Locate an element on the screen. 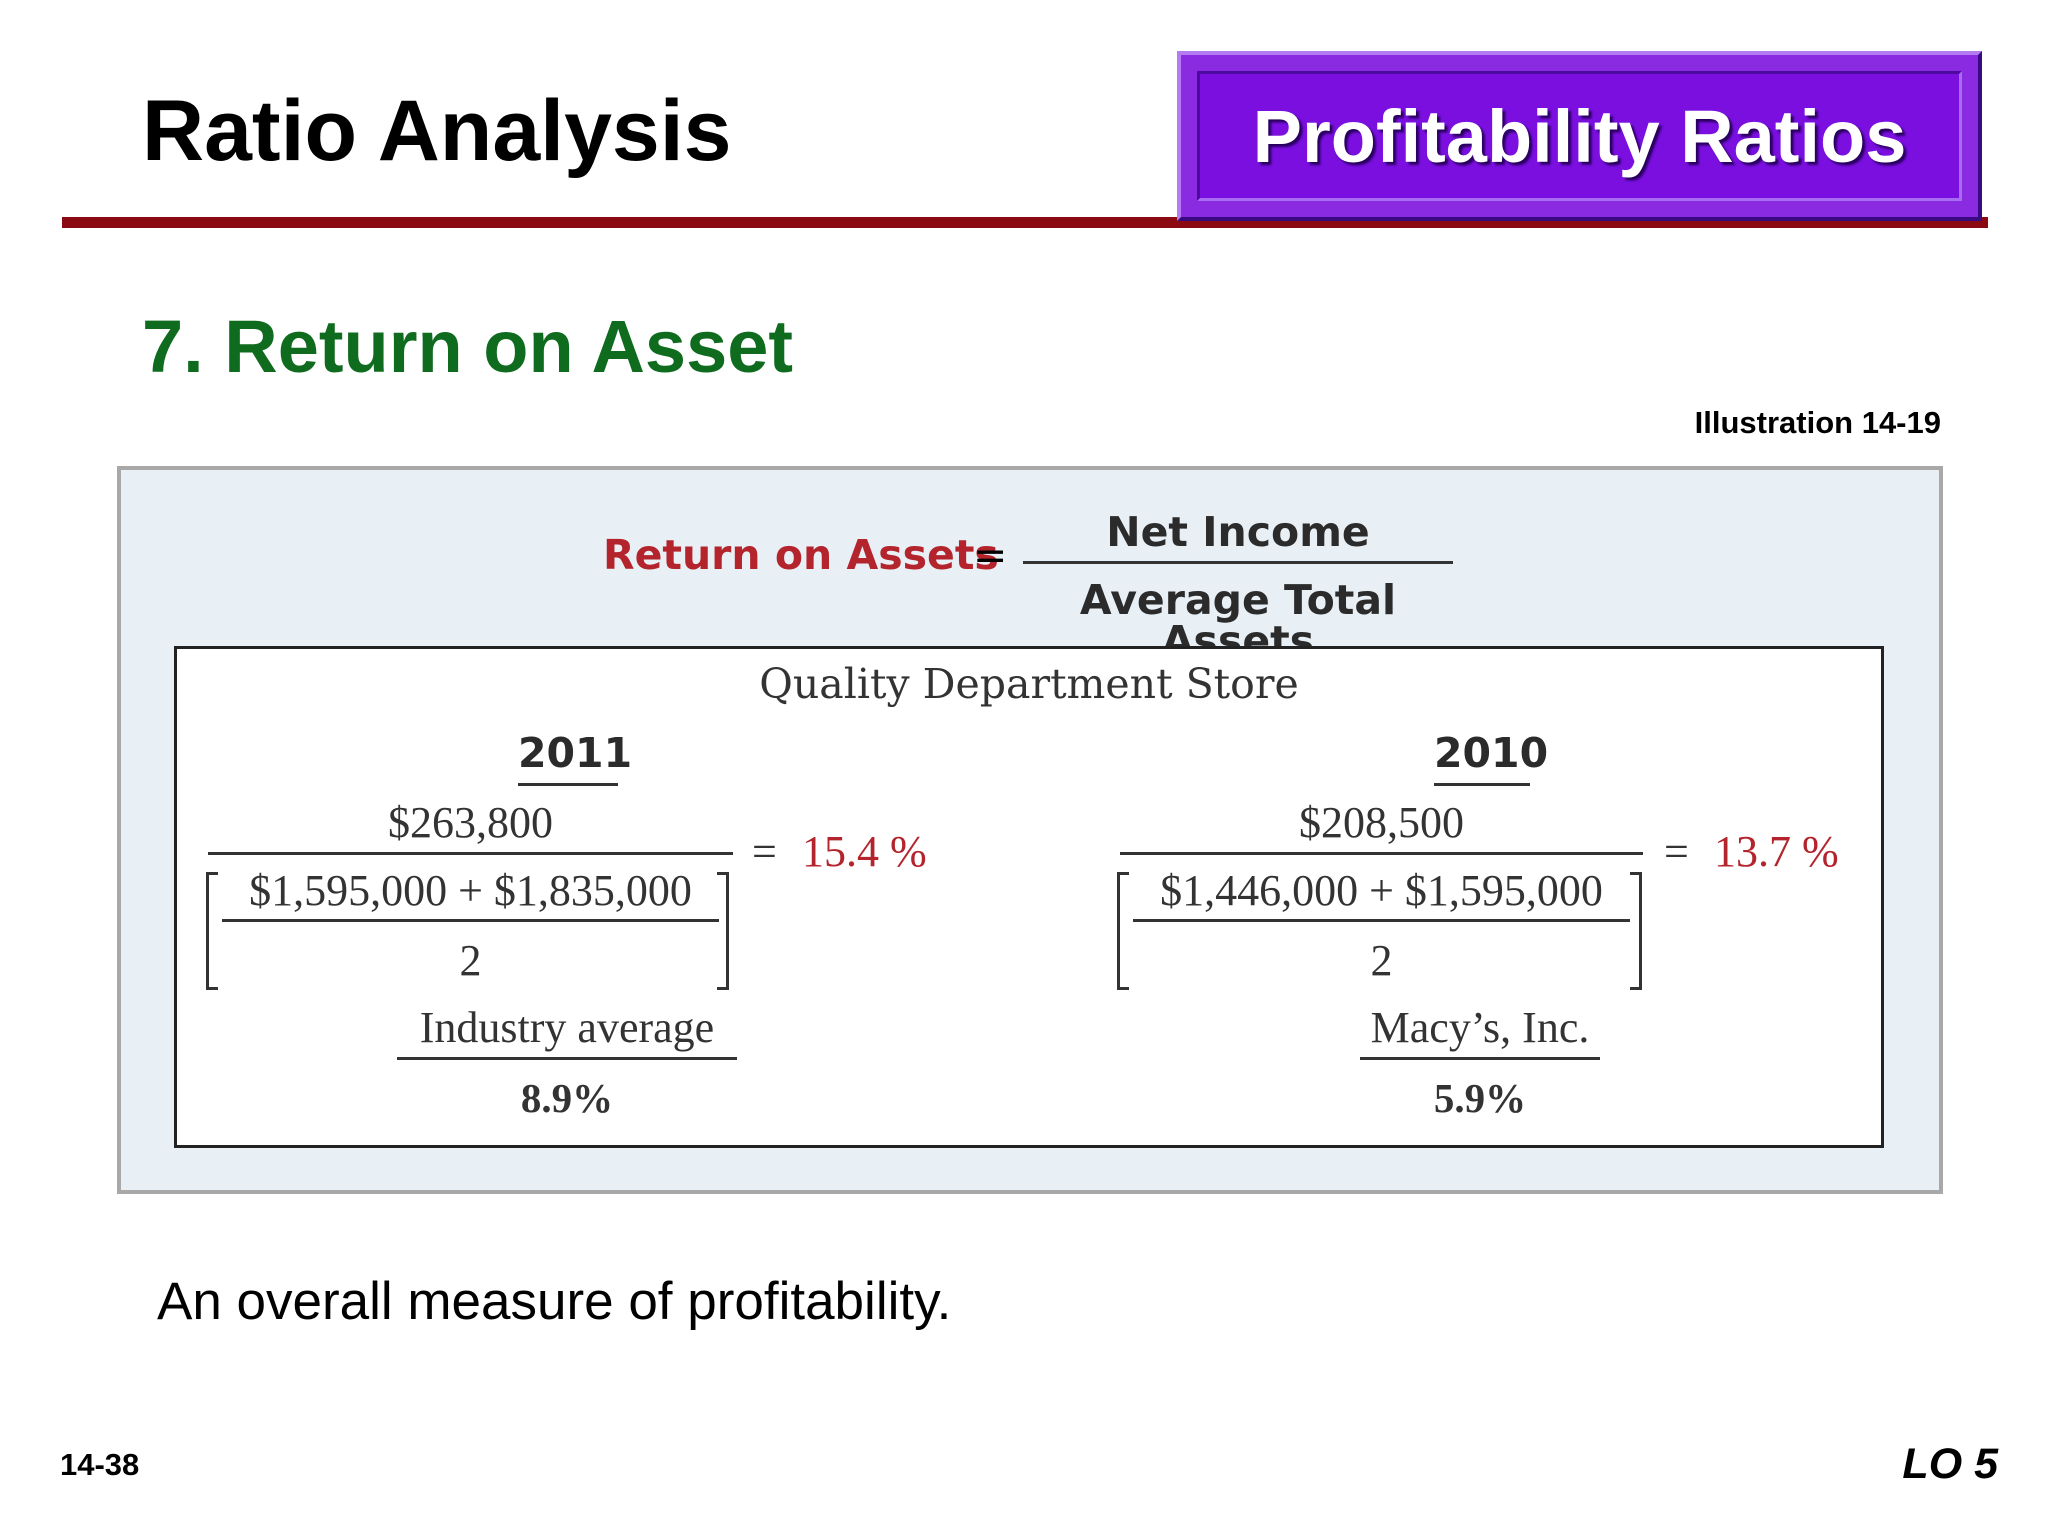 This screenshot has width=2048, height=1536. year-2010-average-line is located at coordinates (1381, 920).